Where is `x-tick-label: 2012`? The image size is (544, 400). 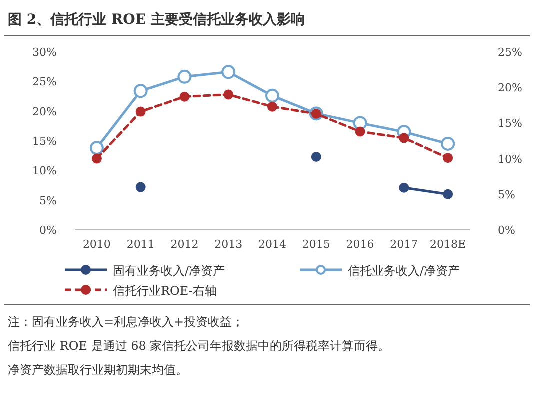
x-tick-label: 2012 is located at coordinates (184, 244).